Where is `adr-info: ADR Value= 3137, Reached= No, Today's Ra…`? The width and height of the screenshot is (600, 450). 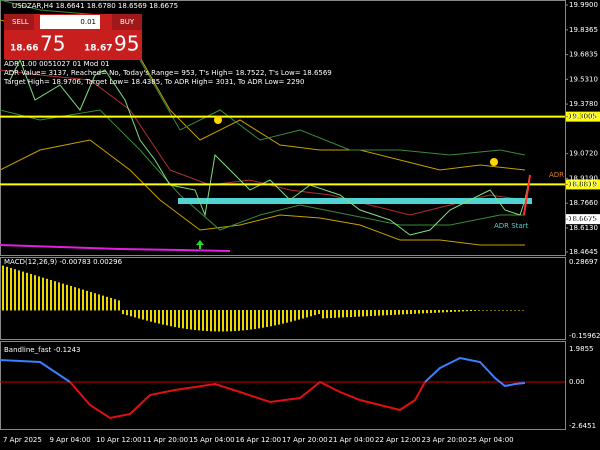
adr-info: ADR Value= 3137, Reached= No, Today's Ra… is located at coordinates (168, 73).